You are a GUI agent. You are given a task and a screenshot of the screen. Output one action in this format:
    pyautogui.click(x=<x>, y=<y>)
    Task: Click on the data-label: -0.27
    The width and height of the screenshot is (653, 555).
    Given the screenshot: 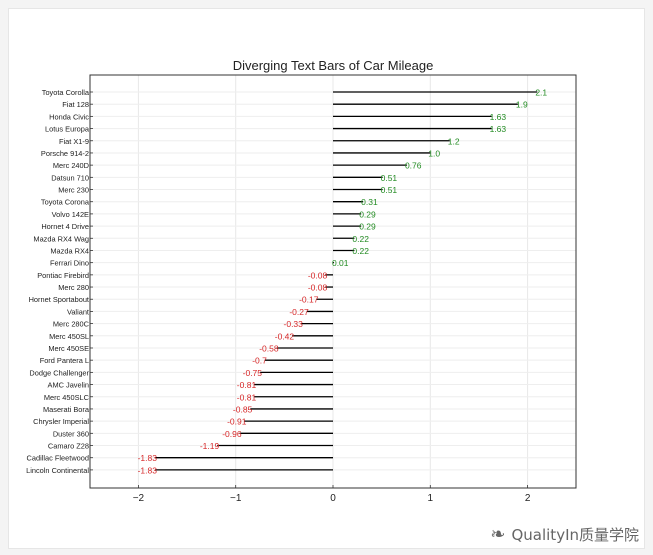 What is the action you would take?
    pyautogui.click(x=299, y=312)
    